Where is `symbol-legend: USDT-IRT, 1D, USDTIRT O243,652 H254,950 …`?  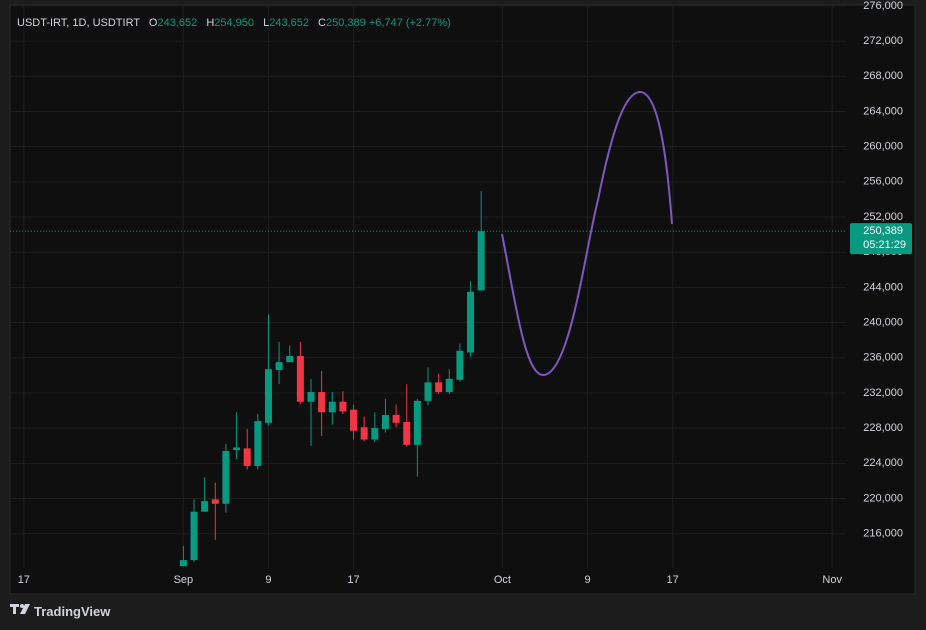 symbol-legend: USDT-IRT, 1D, USDTIRT O243,652 H254,950 … is located at coordinates (234, 23).